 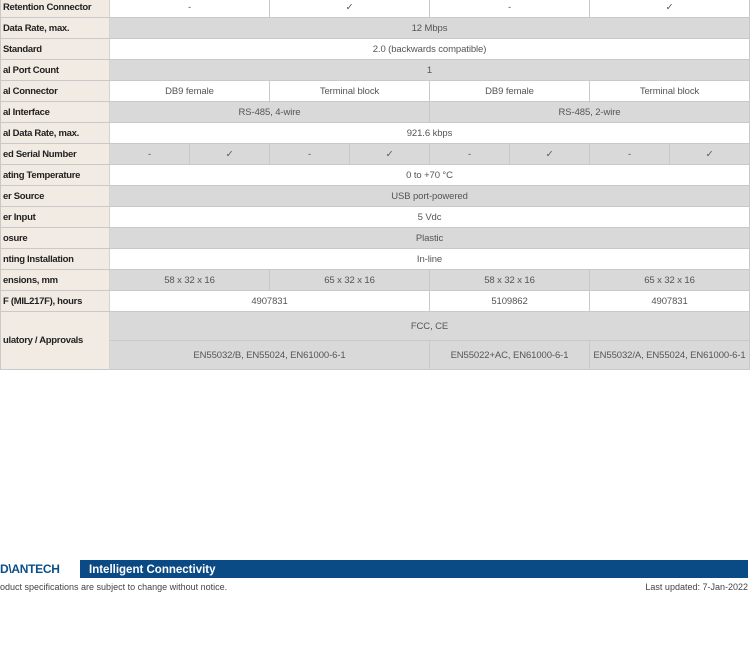 What do you see at coordinates (429, 259) in the screenshot?
I see `table-cell: In-line` at bounding box center [429, 259].